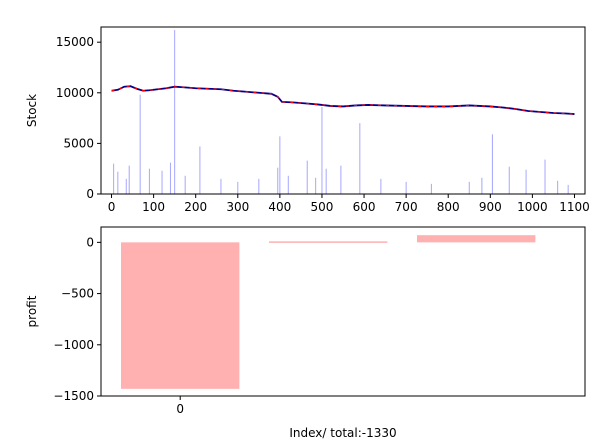 Image resolution: width=602 pixels, height=444 pixels. I want to click on y-tick-label: 10000, so click(75, 93).